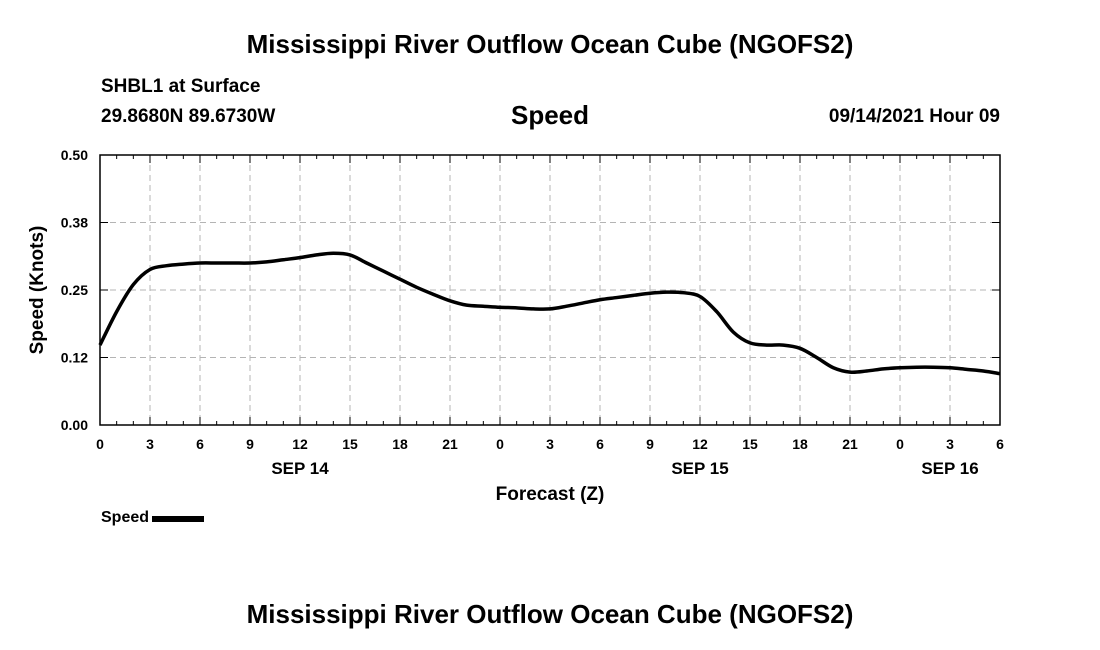 This screenshot has height=650, width=1100. What do you see at coordinates (181, 86) in the screenshot?
I see `station-label: SHBL1 at Surface` at bounding box center [181, 86].